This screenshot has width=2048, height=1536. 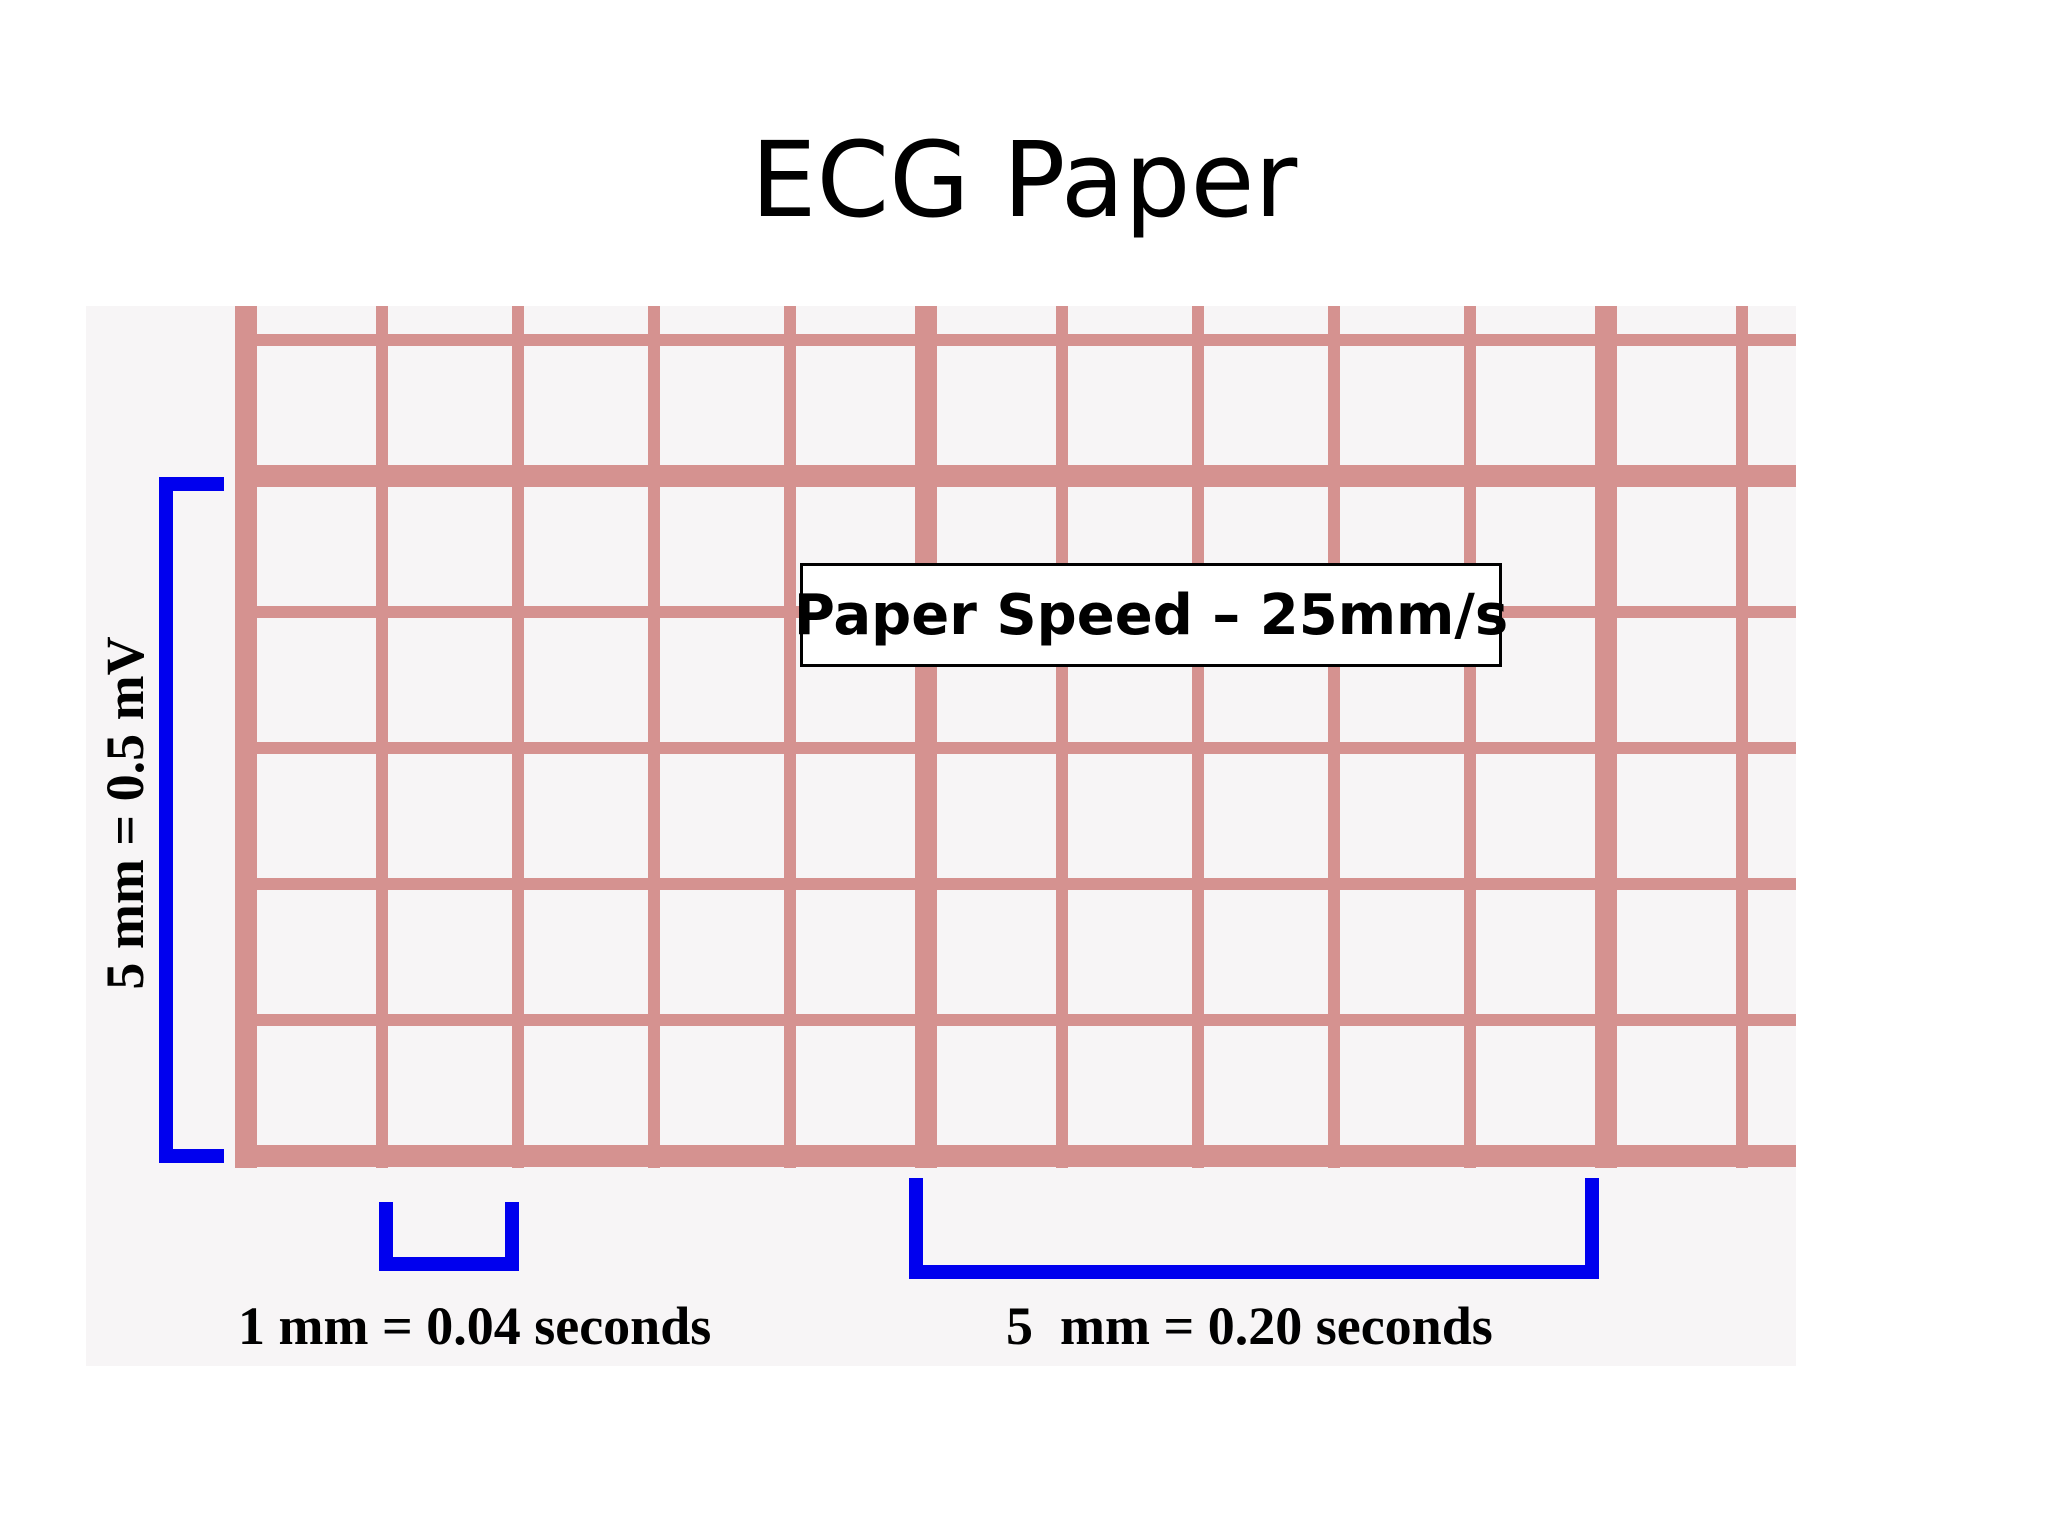 I want to click on small-box-time-label: 1 mm = 0.04 seconds, so click(x=475, y=1326).